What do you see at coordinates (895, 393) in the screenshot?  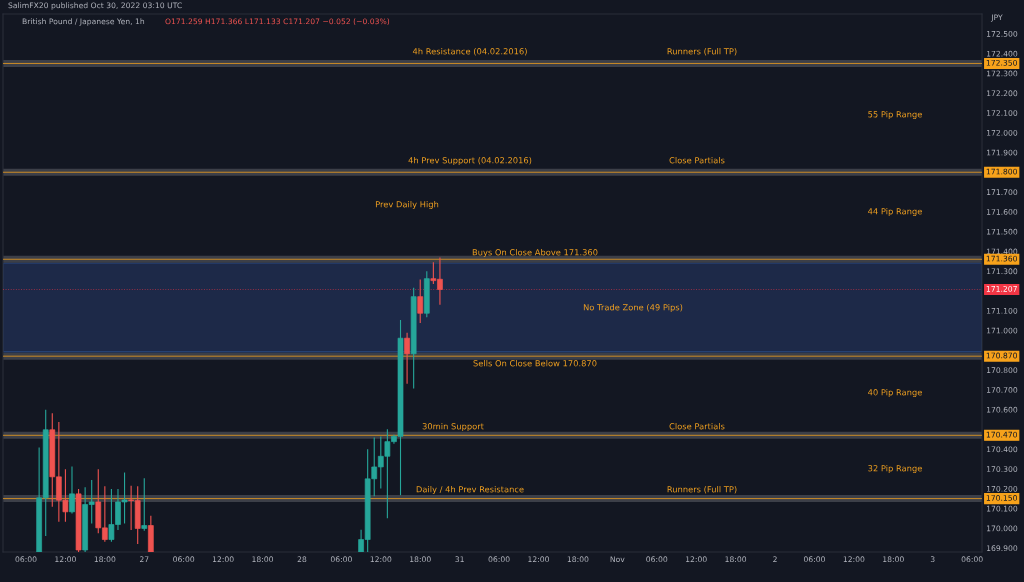 I see `annotation: 40 Pip Range` at bounding box center [895, 393].